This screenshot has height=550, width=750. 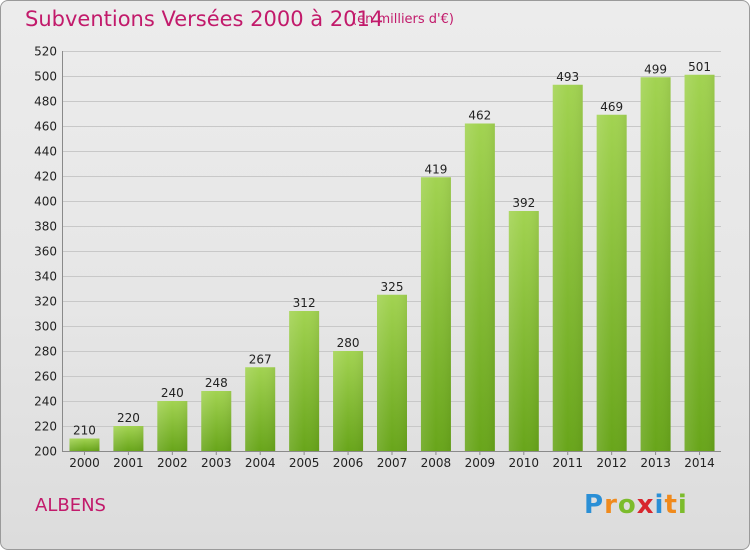 What do you see at coordinates (204, 19) in the screenshot?
I see `chart-title: Subventions Versées 2000 à 2014` at bounding box center [204, 19].